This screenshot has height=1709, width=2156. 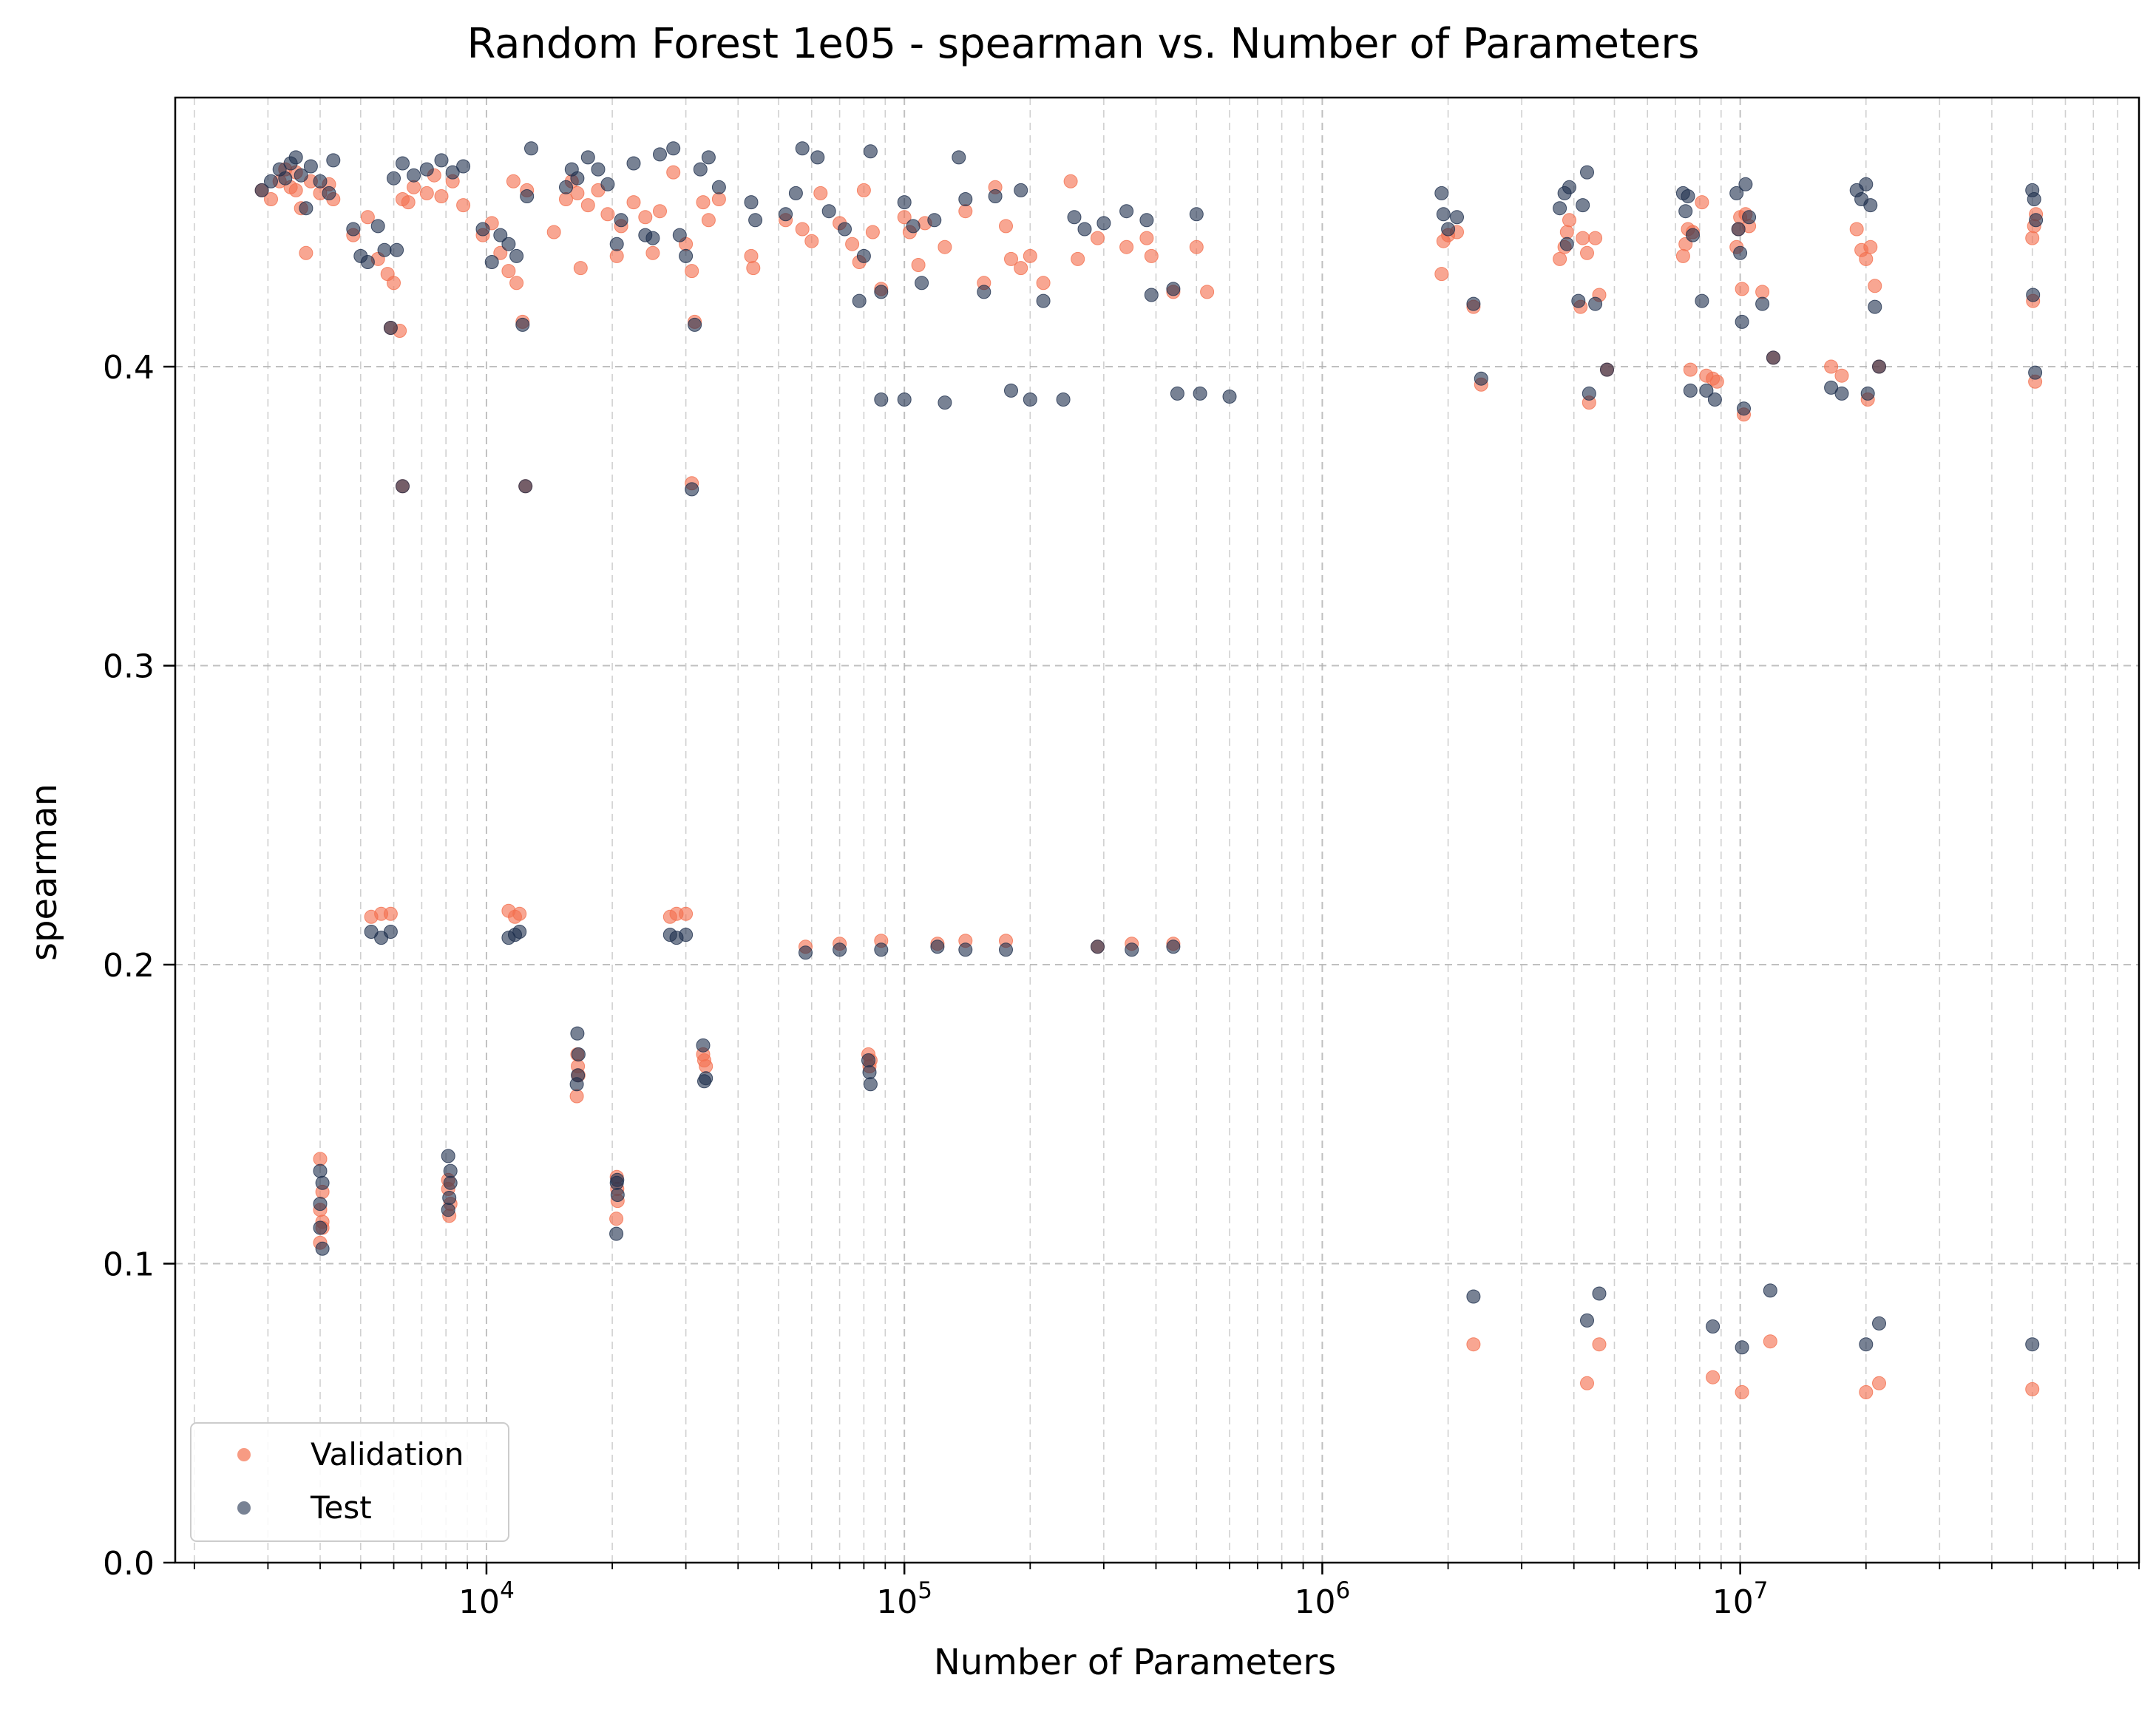 I want to click on x-tick-label: 10⁷, so click(x=1740, y=1599).